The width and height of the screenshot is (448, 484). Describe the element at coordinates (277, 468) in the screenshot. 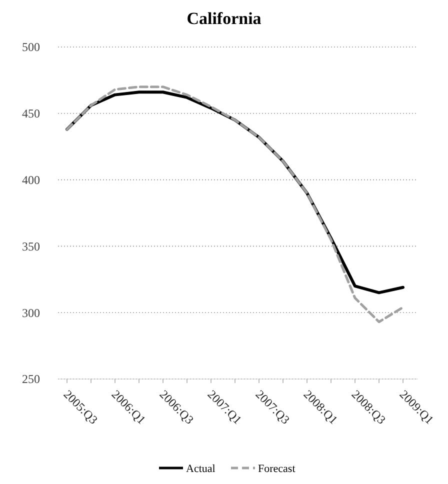

I see `legend-label: Forecast` at that location.